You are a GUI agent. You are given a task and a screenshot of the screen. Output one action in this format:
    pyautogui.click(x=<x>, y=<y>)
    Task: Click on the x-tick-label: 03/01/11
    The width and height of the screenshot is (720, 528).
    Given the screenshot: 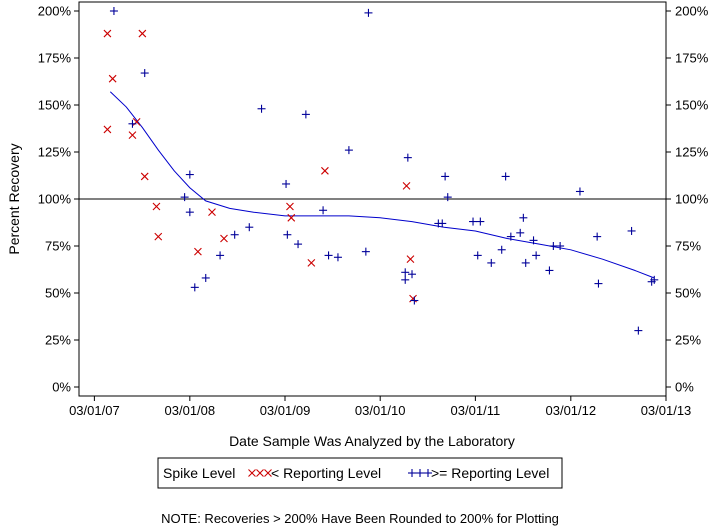 What is the action you would take?
    pyautogui.click(x=476, y=410)
    